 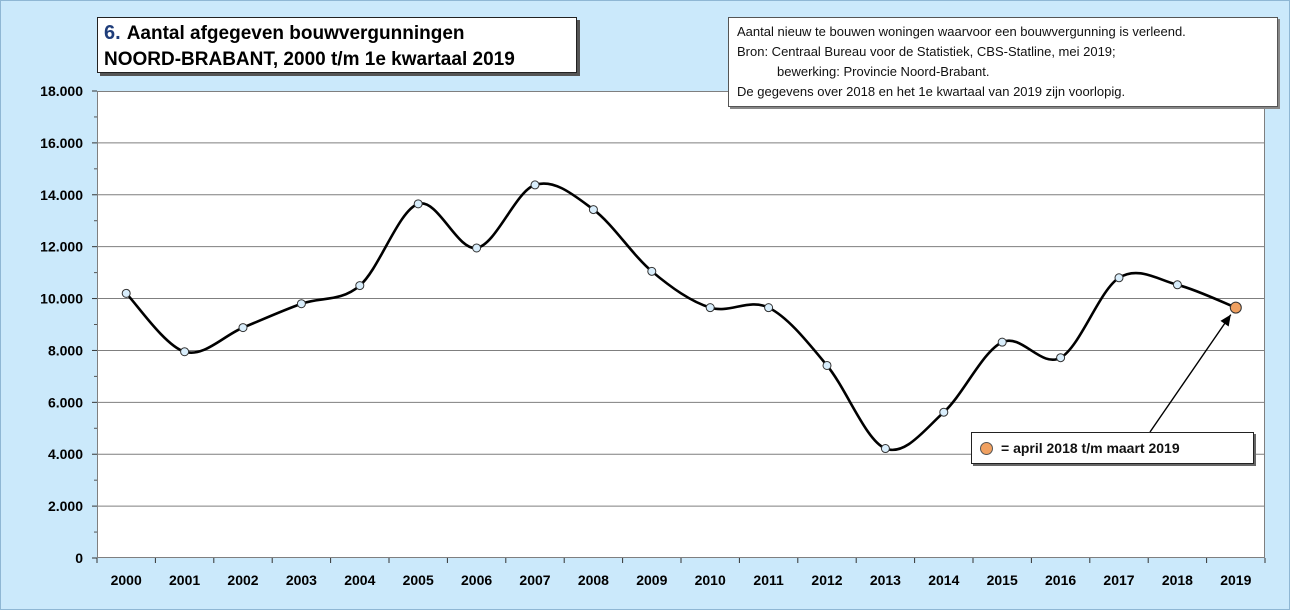 What do you see at coordinates (986, 448) in the screenshot?
I see `orange-dot-icon` at bounding box center [986, 448].